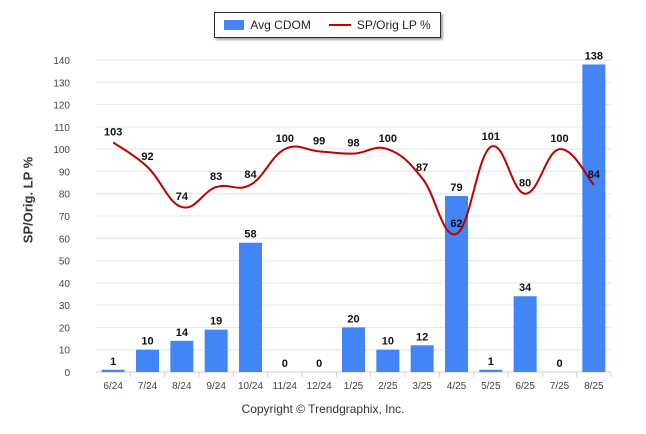 This screenshot has width=646, height=434. What do you see at coordinates (65, 328) in the screenshot?
I see `y-tick-20: 20` at bounding box center [65, 328].